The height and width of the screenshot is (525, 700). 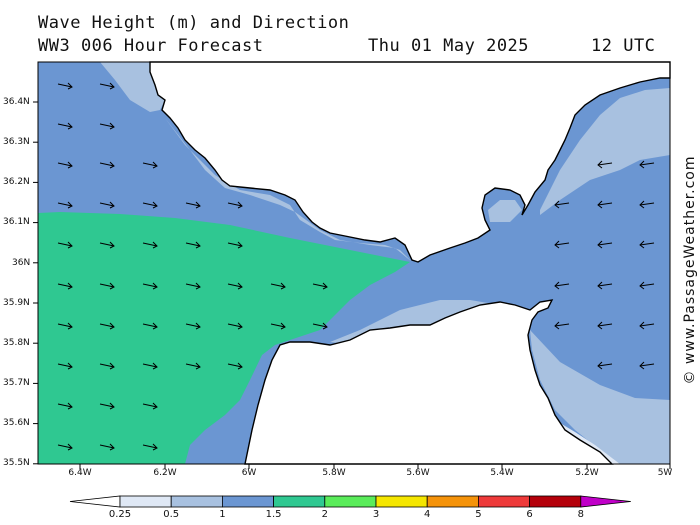 What do you see at coordinates (16, 463) in the screenshot?
I see `y-axis-label: 35.5N` at bounding box center [16, 463].